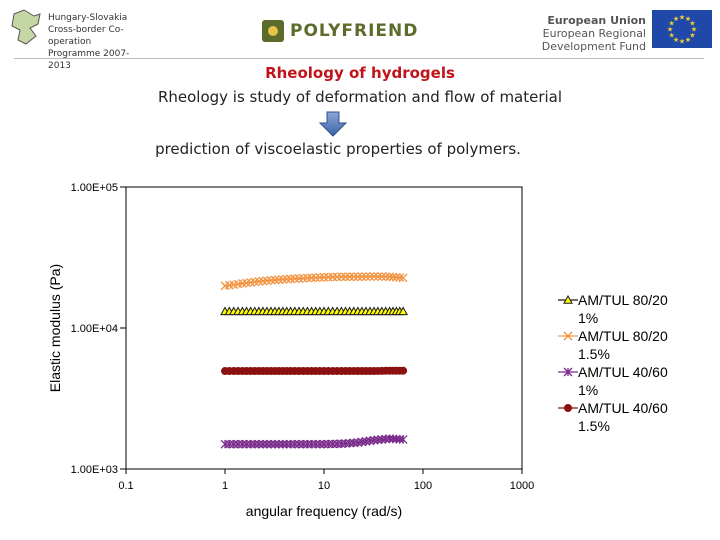 The height and width of the screenshot is (540, 720). I want to click on legend-item: AM/TUL 80/20 1.5%, so click(633, 345).